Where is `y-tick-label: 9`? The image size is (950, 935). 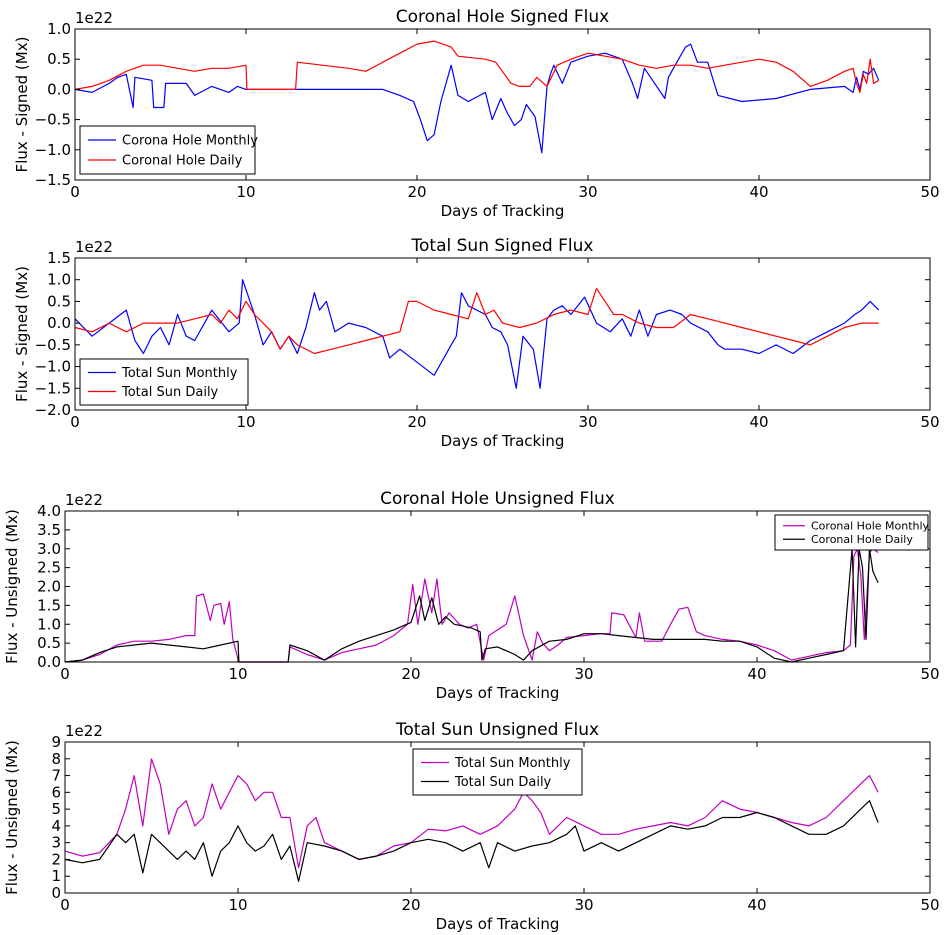 y-tick-label: 9 is located at coordinates (56, 742).